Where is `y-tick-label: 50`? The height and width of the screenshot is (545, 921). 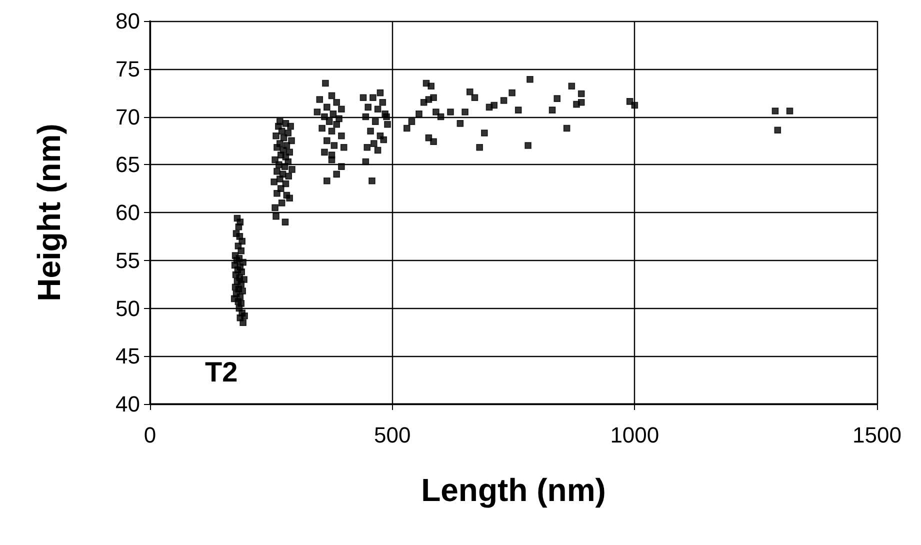
y-tick-label: 50 is located at coordinates (128, 308).